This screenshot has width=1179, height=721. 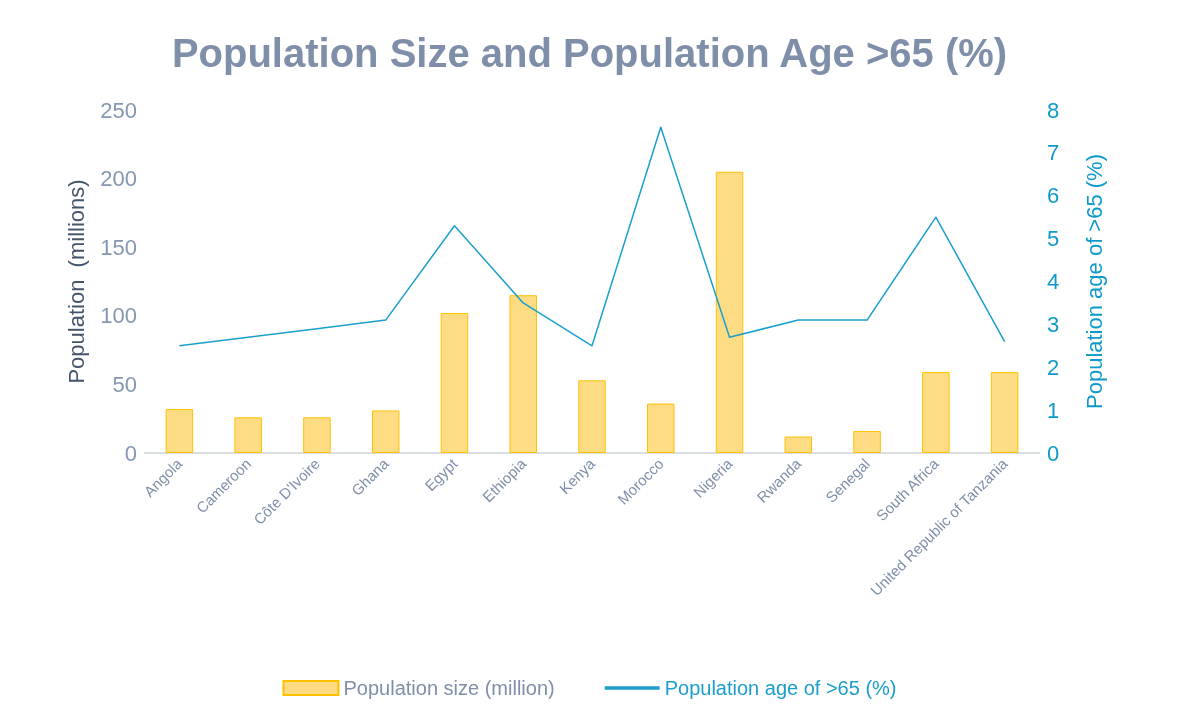 I want to click on y-tick-label: 250, so click(x=118, y=110).